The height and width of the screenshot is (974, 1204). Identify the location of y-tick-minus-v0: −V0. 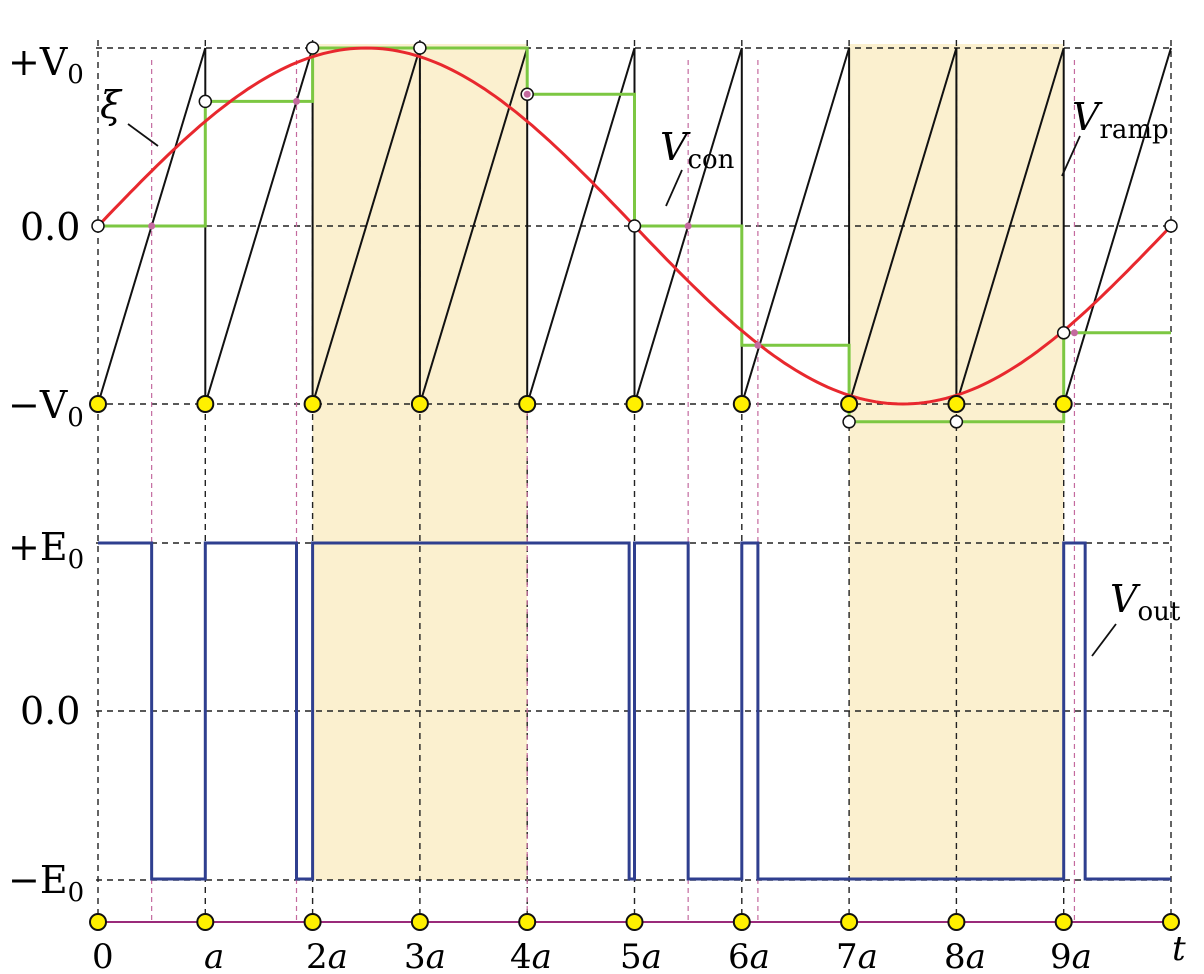
(46, 408).